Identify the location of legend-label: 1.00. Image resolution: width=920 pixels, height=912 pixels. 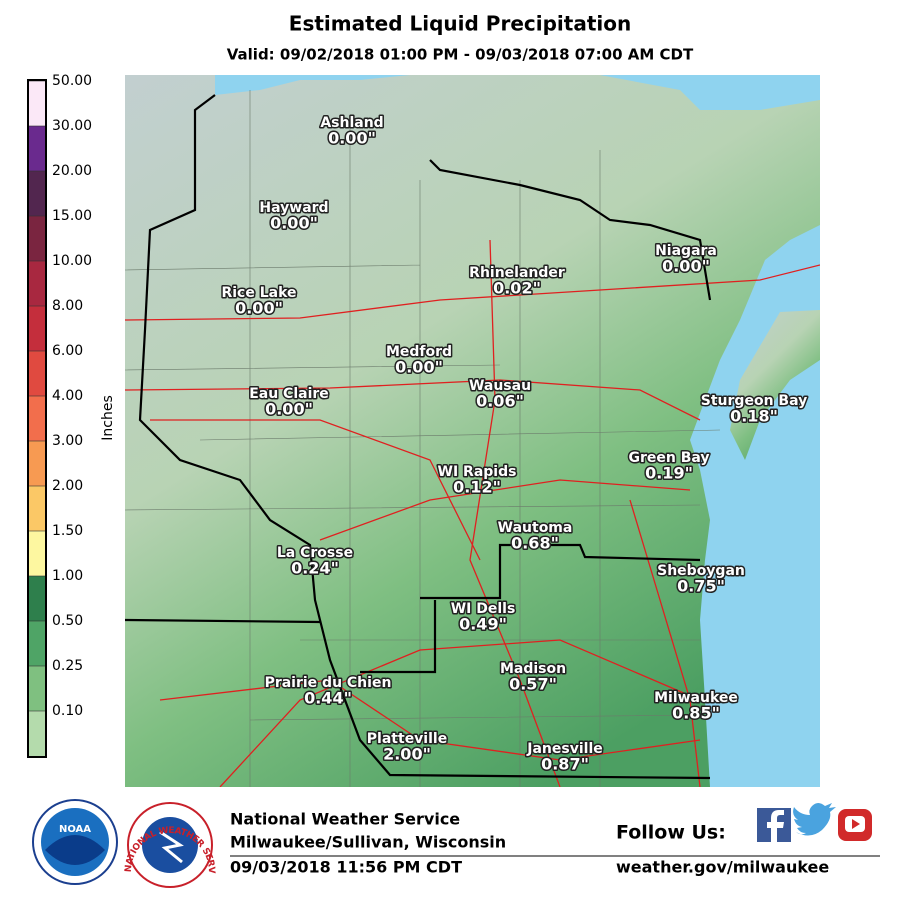
(67, 576).